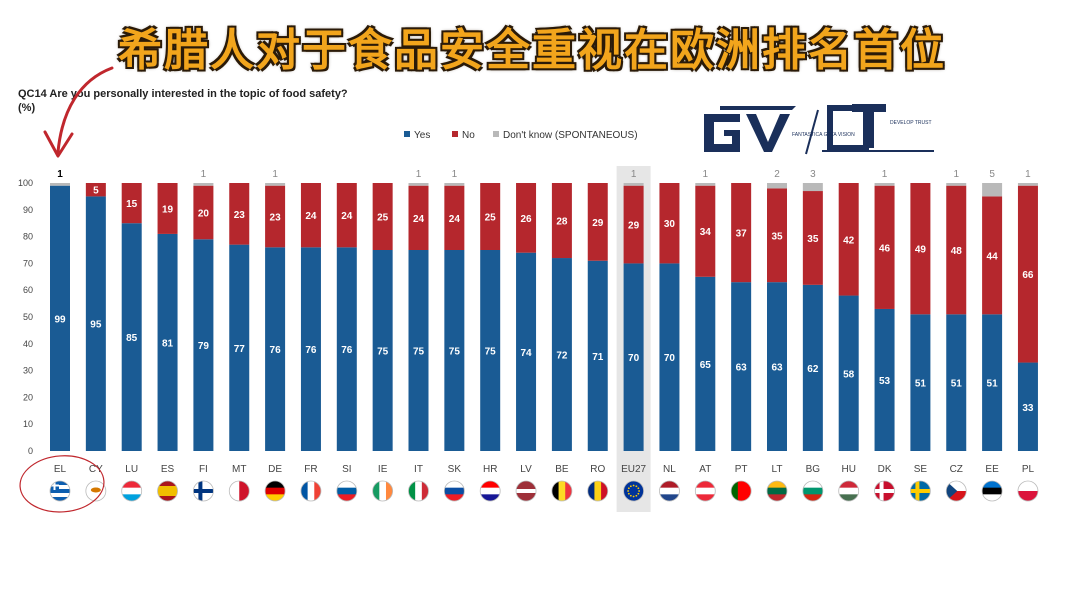 This screenshot has width=1080, height=605. Describe the element at coordinates (239, 469) in the screenshot. I see `category-label: MT` at that location.